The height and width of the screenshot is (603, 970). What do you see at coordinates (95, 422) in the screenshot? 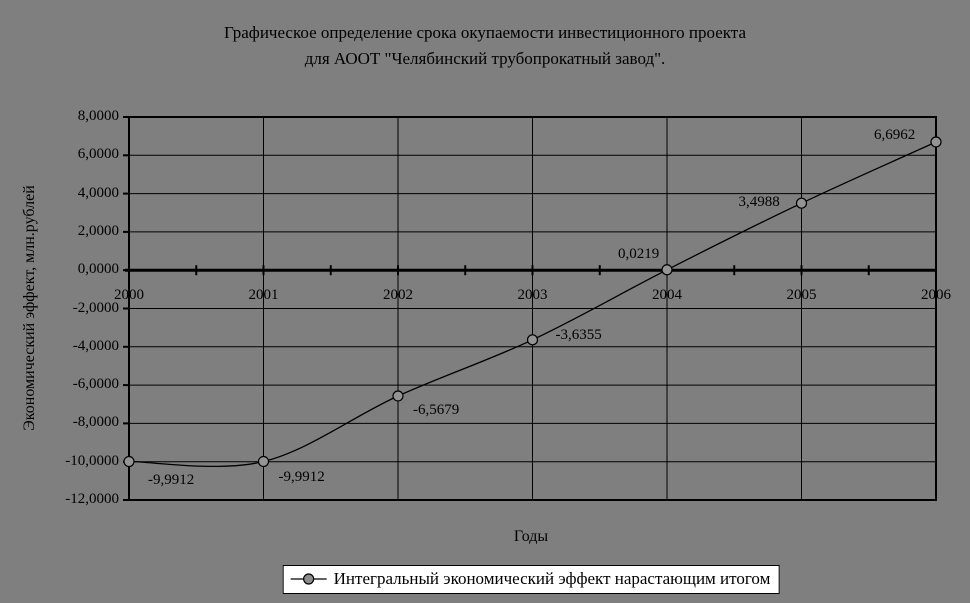
I see `y-tick-label: -8,0000` at bounding box center [95, 422].